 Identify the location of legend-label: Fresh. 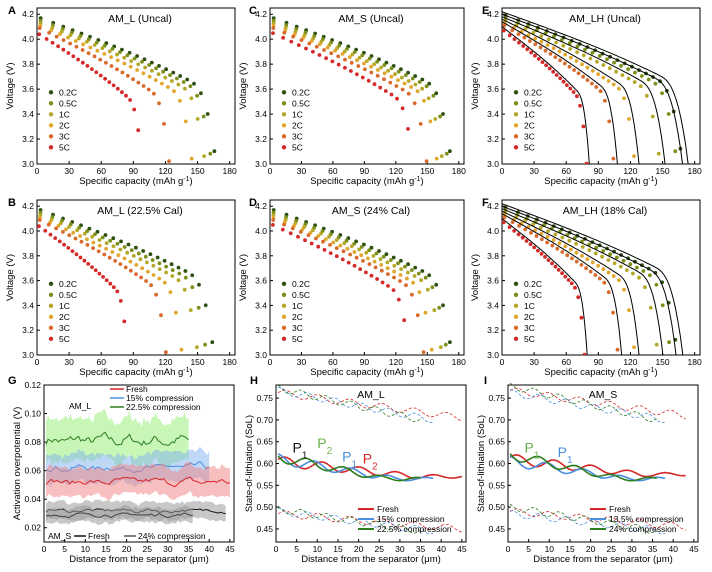
(388, 509).